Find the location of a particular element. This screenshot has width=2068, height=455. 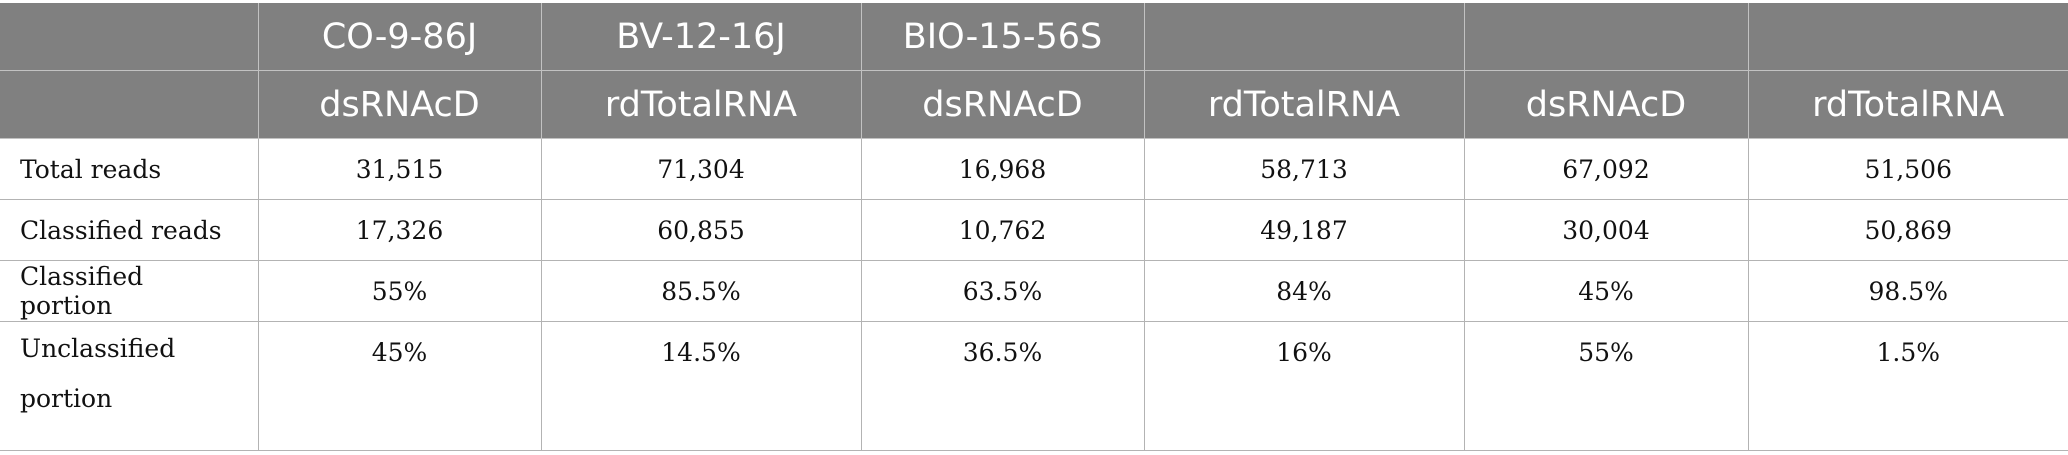

value-cell: 16,968 is located at coordinates (1002, 169).